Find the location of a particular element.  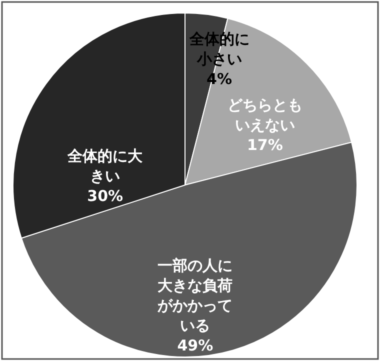

slice-label: 全体的に大きい is located at coordinates (105, 165).